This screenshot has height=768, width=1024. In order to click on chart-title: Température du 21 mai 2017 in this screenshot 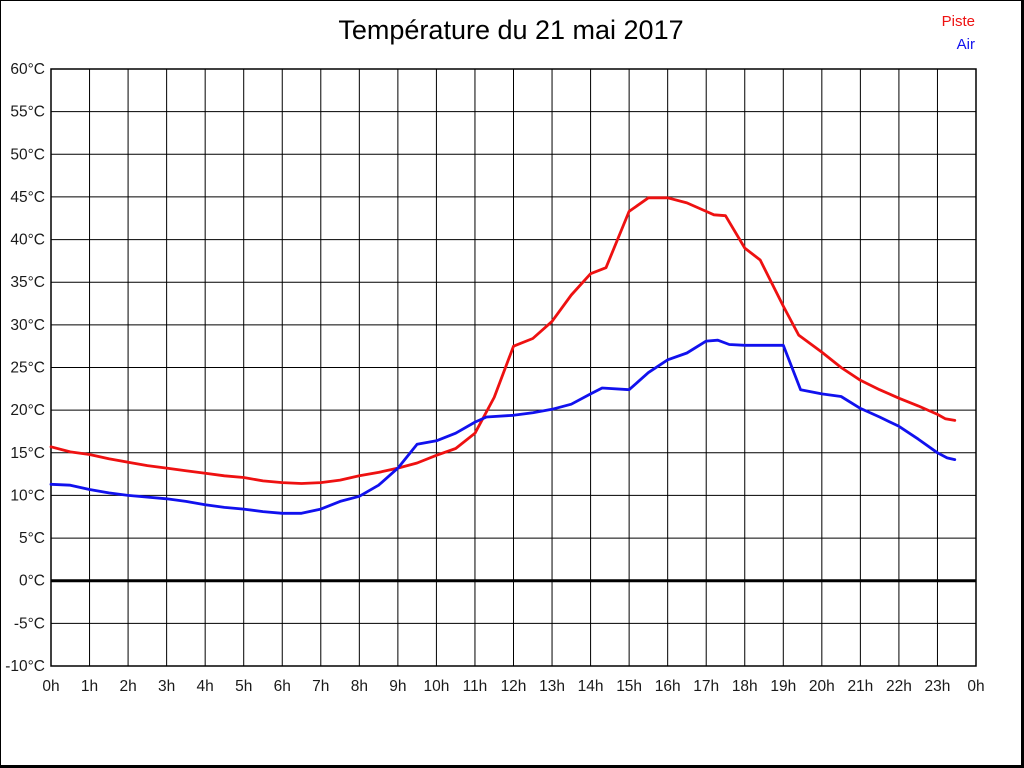, I will do `click(511, 30)`.